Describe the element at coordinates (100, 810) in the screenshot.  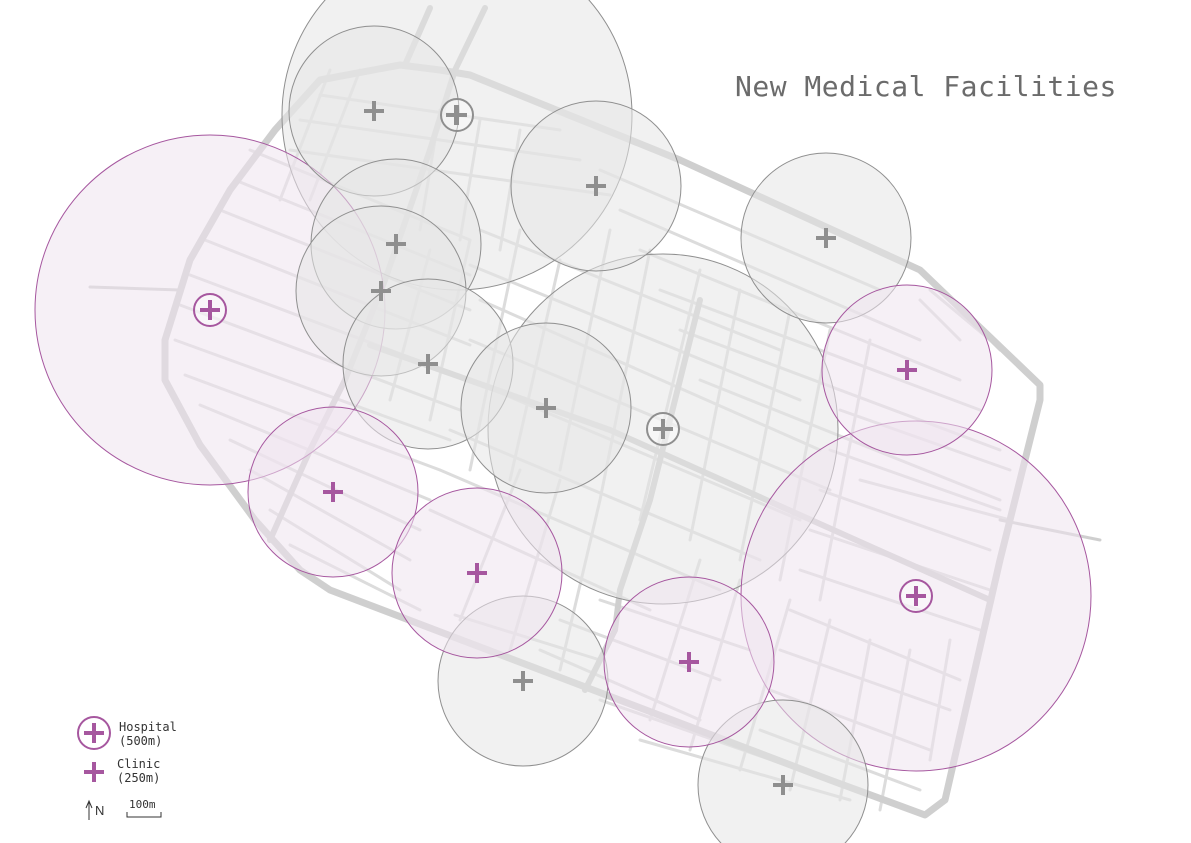
I see `north-label: N` at that location.